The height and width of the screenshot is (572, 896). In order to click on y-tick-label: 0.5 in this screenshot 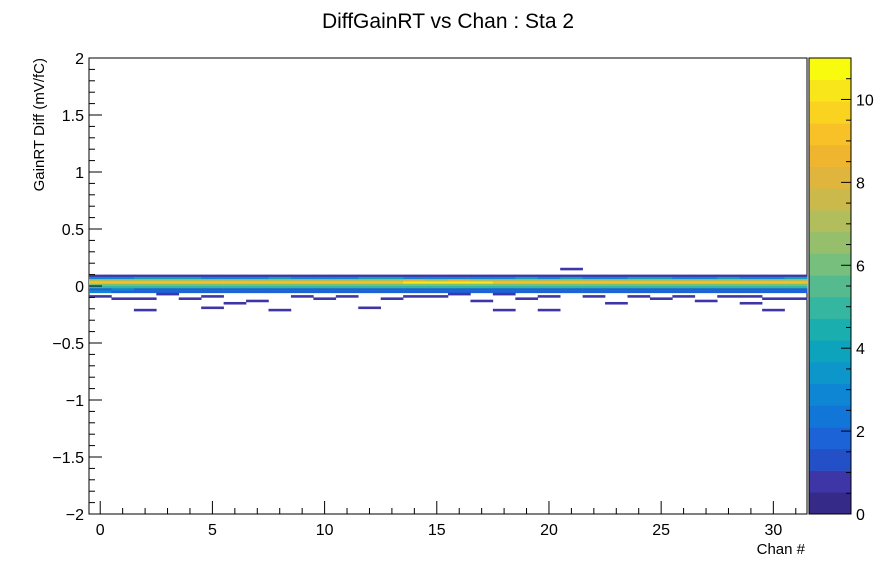, I will do `click(73, 230)`.